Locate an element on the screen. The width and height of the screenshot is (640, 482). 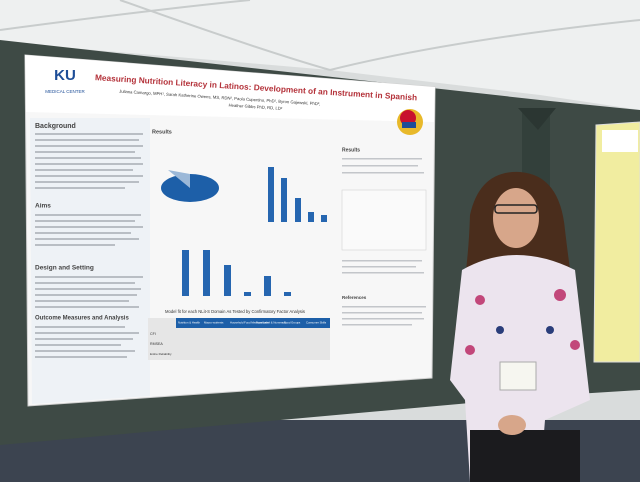
table-column: Household Food Measurement is located at coordinates (249, 323).